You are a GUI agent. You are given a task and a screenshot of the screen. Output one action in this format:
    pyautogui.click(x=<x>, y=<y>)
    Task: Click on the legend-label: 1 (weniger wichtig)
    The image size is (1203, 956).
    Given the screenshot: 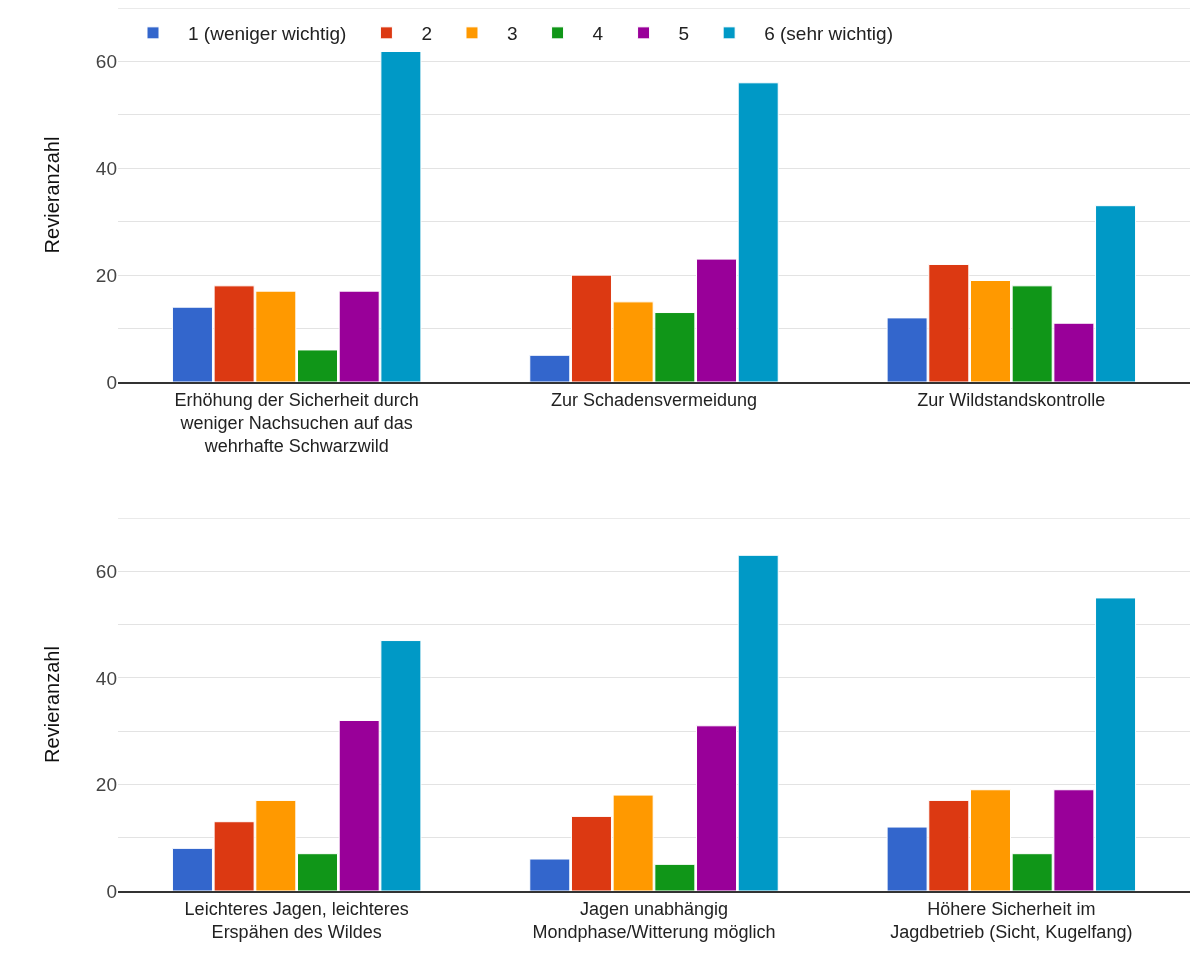 What is the action you would take?
    pyautogui.click(x=267, y=34)
    